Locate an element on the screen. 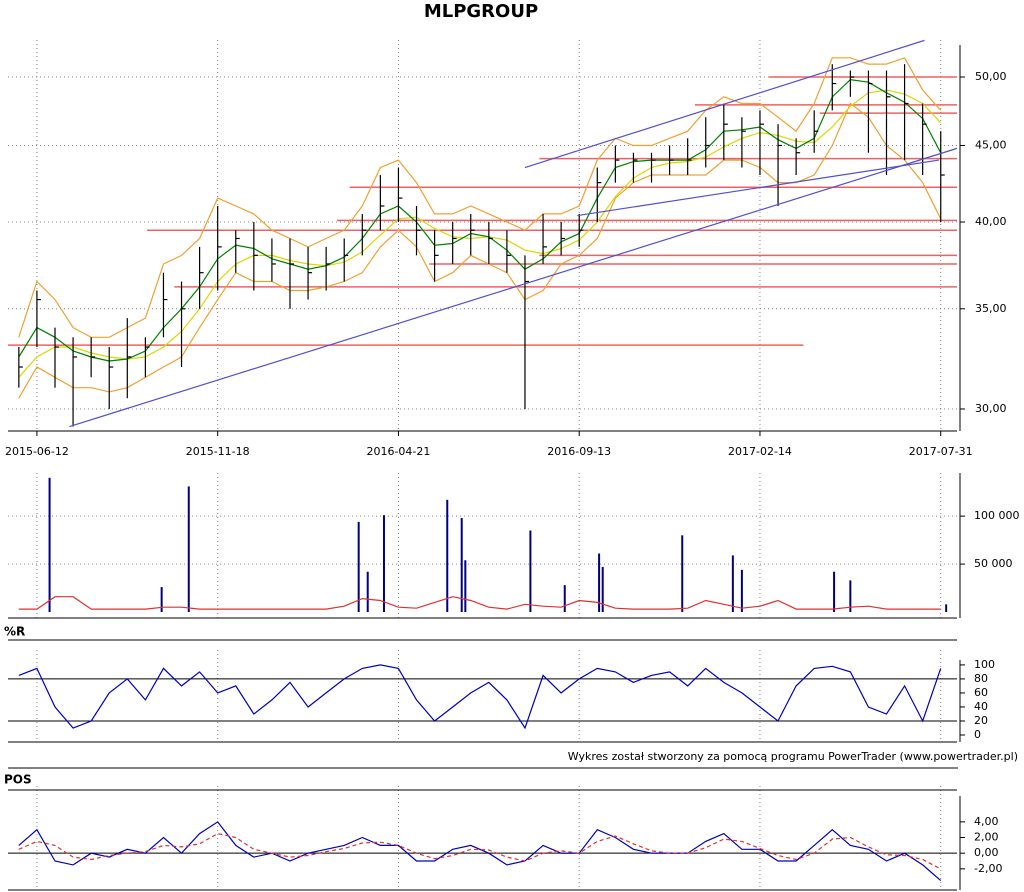 This screenshot has width=1024, height=892. chart-title: MLPGROUP is located at coordinates (481, 11).